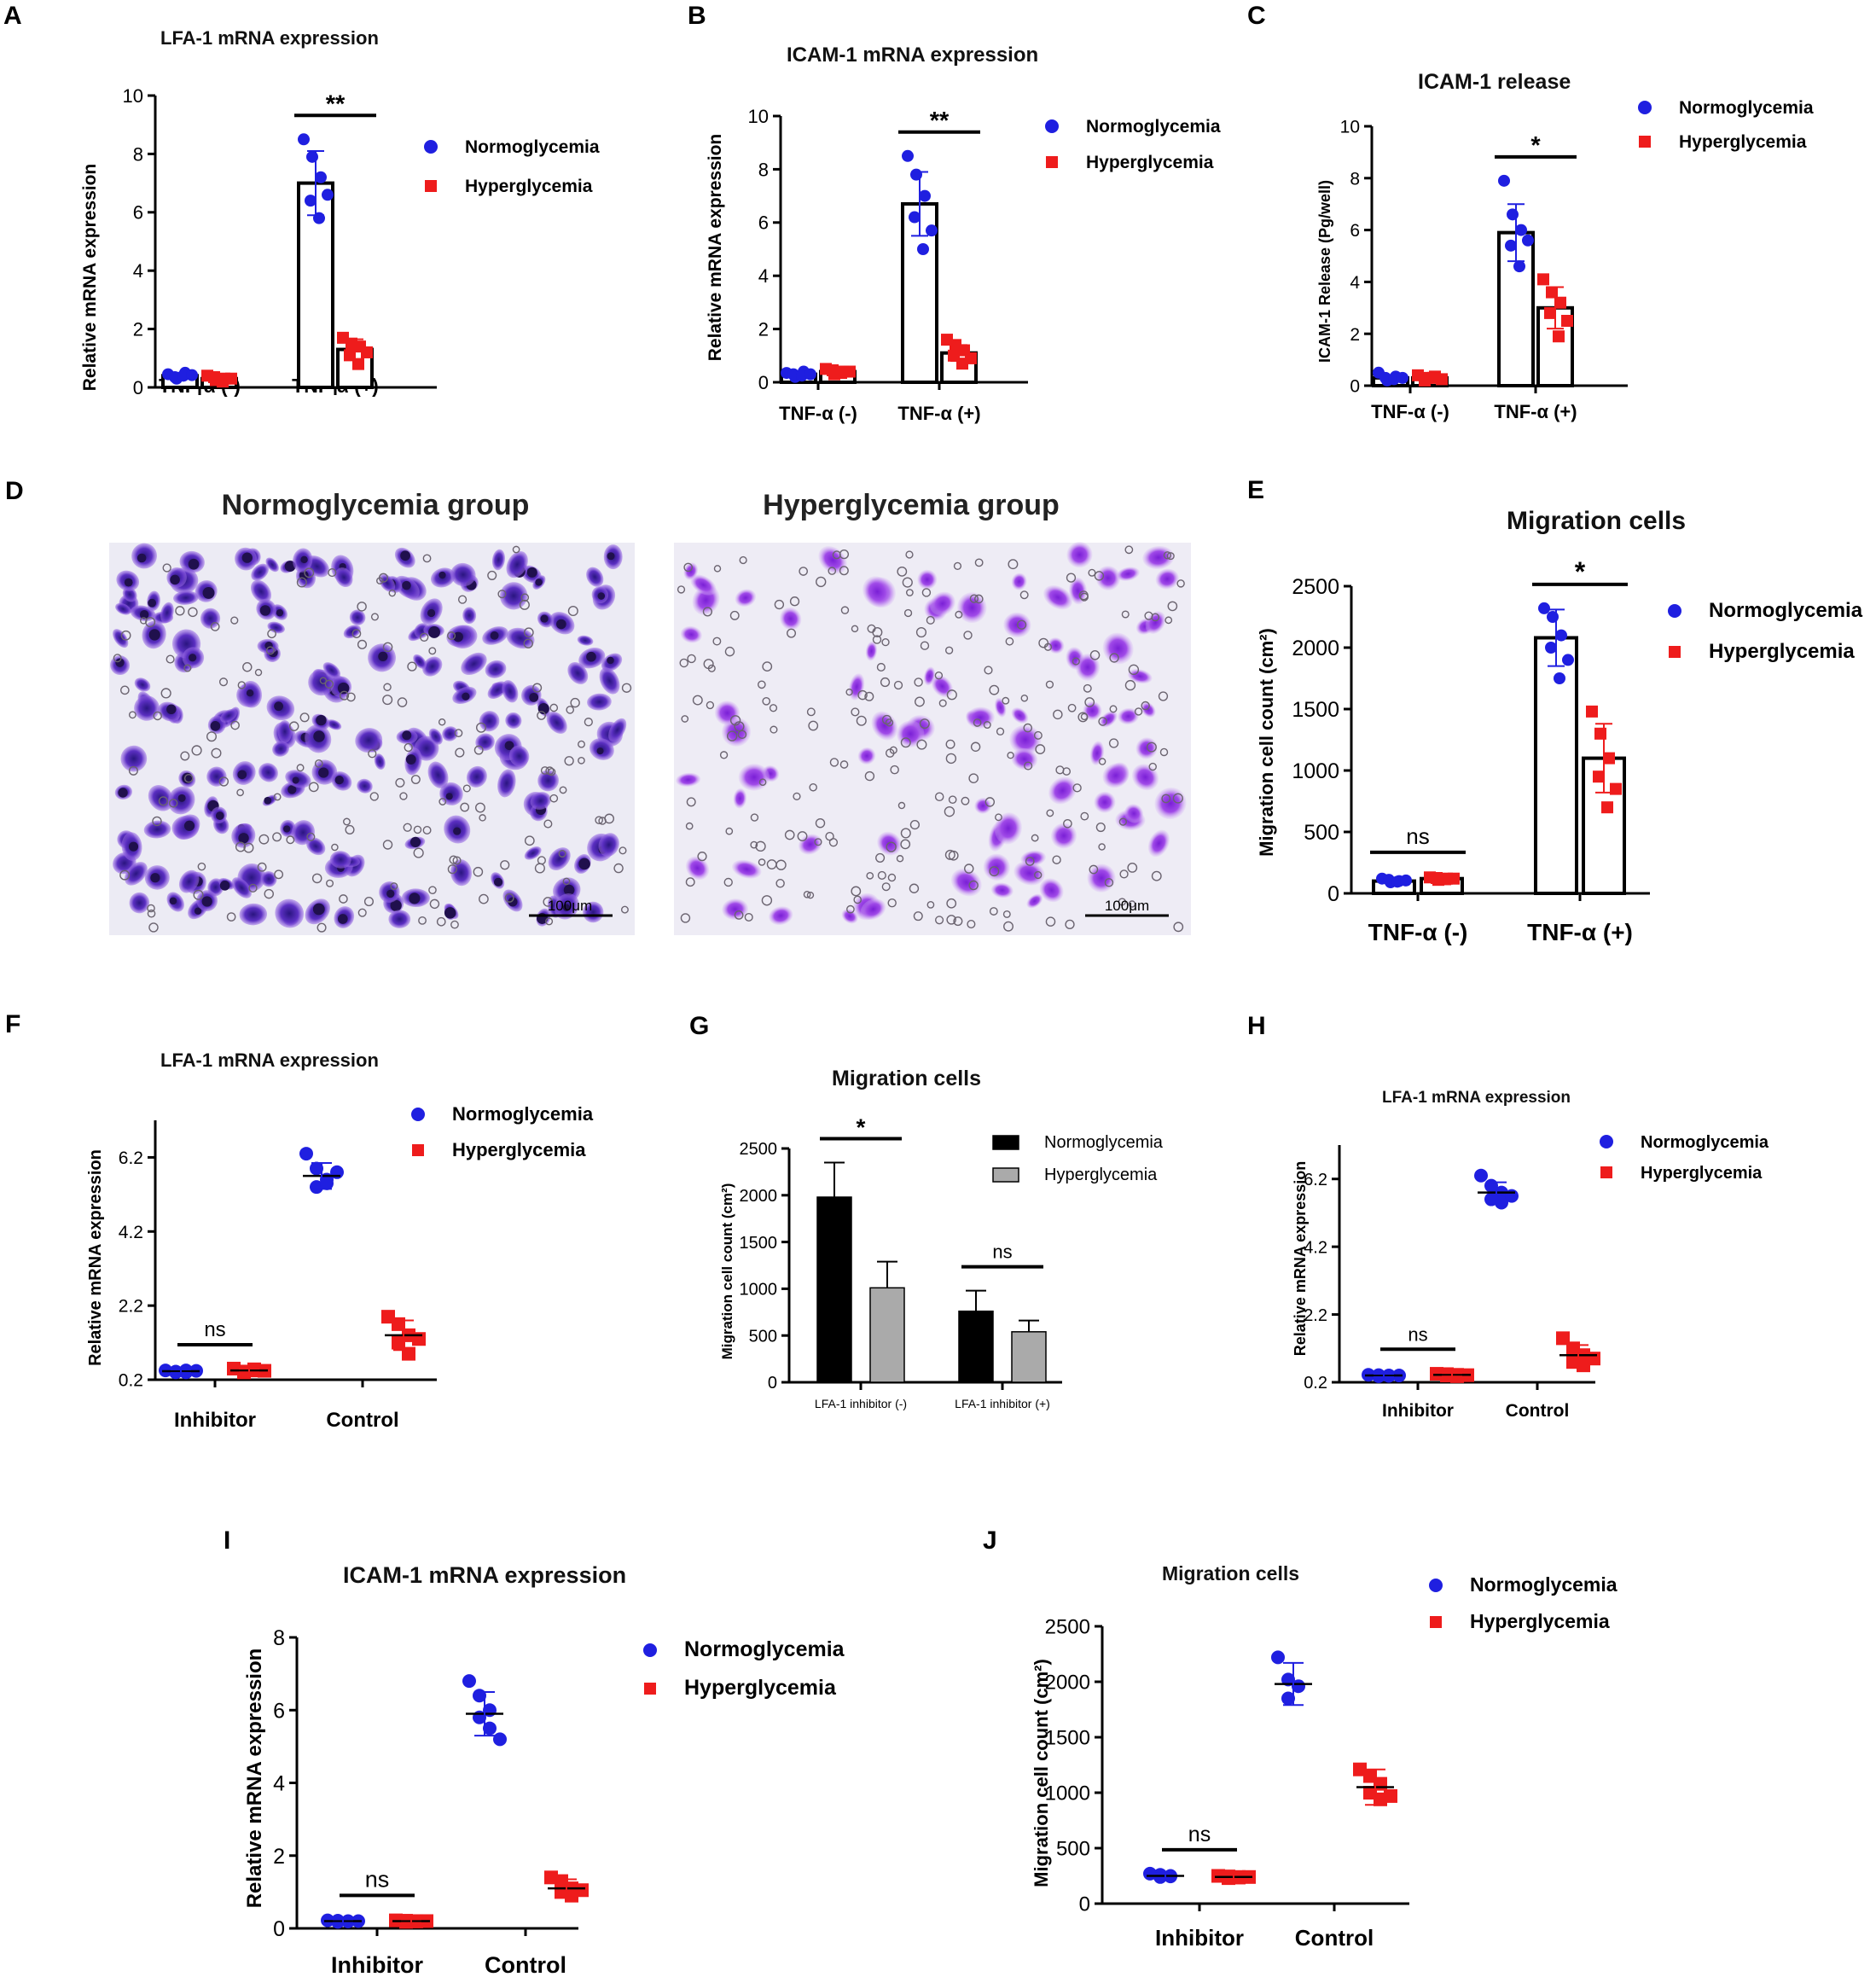 This screenshot has width=1876, height=1977. What do you see at coordinates (247, 261) in the screenshot?
I see `series-normoglycemia` at bounding box center [247, 261].